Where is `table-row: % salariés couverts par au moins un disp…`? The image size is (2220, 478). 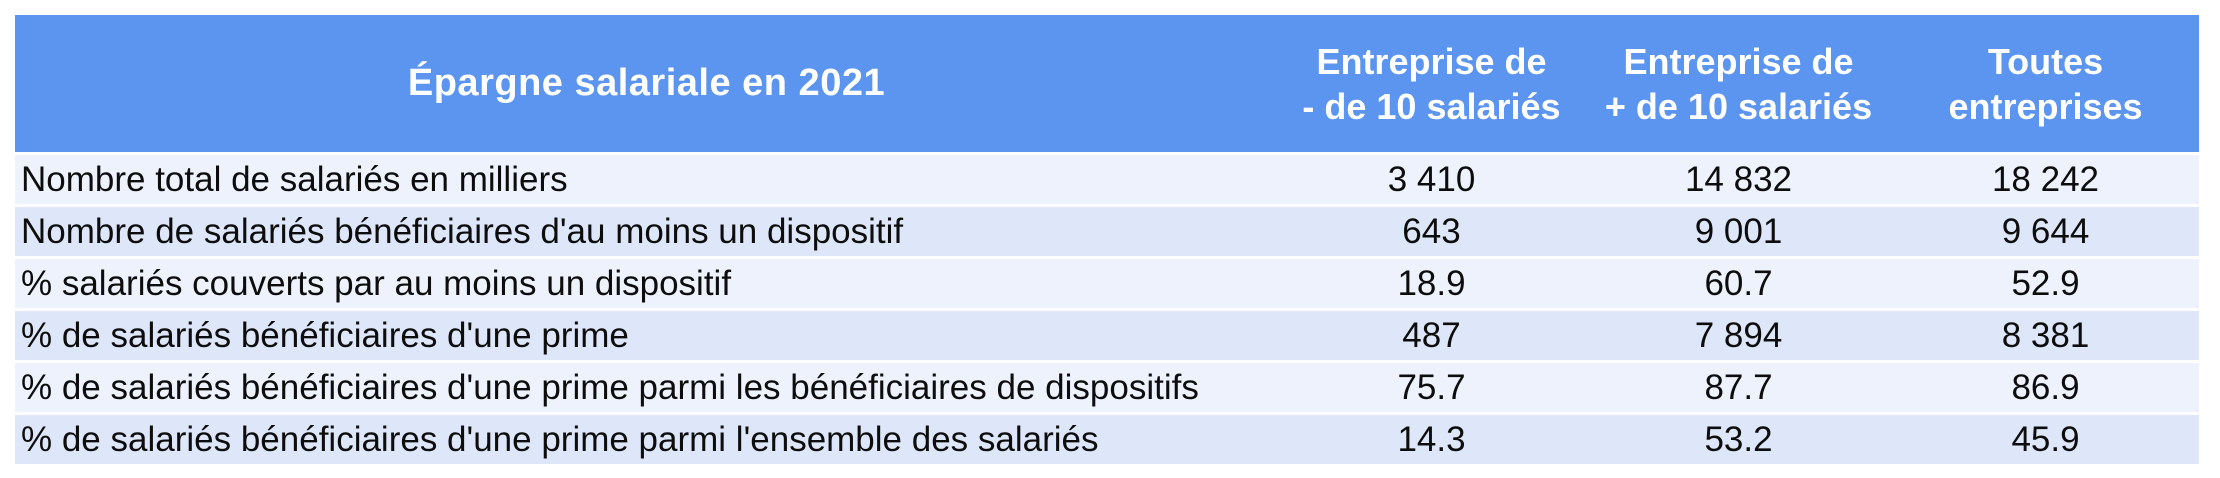 table-row: % salariés couverts par au moins un disp… is located at coordinates (1107, 282).